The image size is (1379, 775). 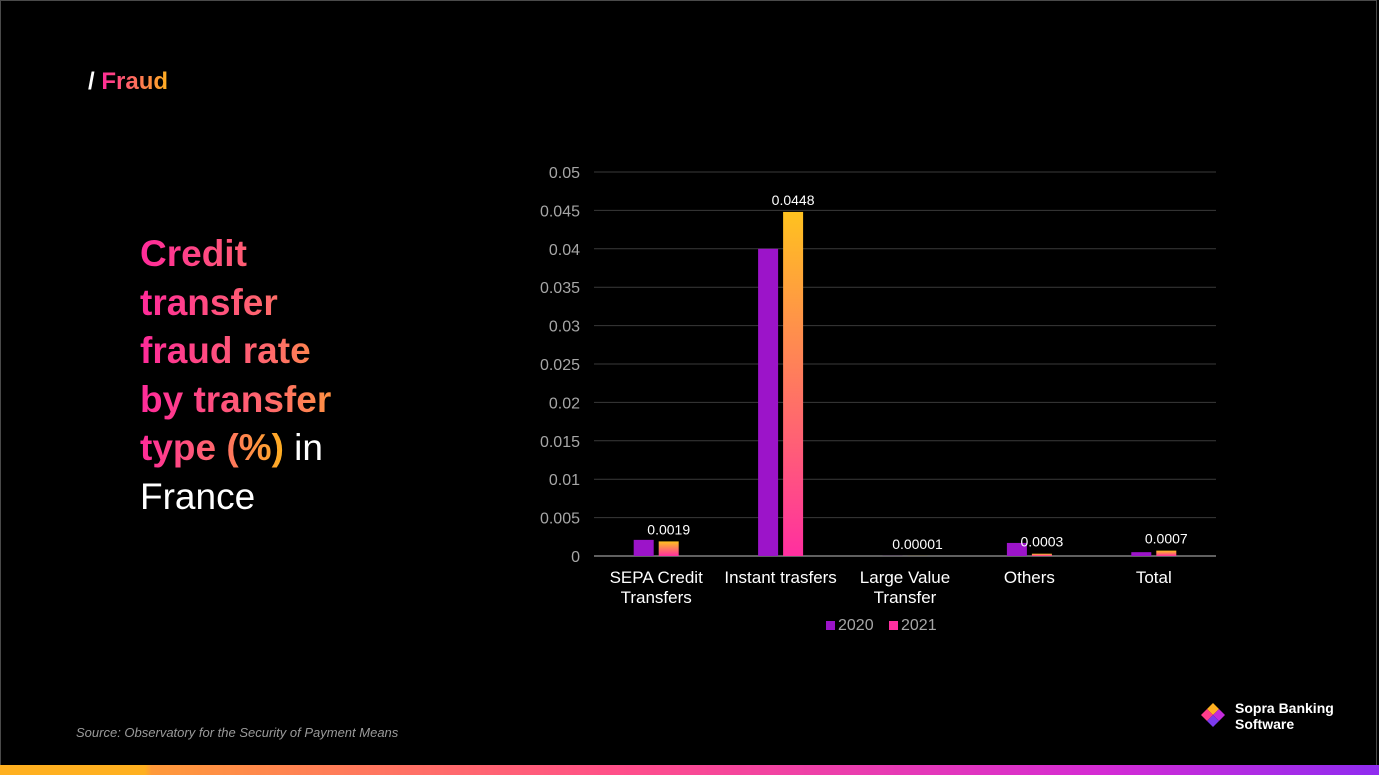 What do you see at coordinates (277, 732) in the screenshot?
I see `source-middle: for the Security of Payment` at bounding box center [277, 732].